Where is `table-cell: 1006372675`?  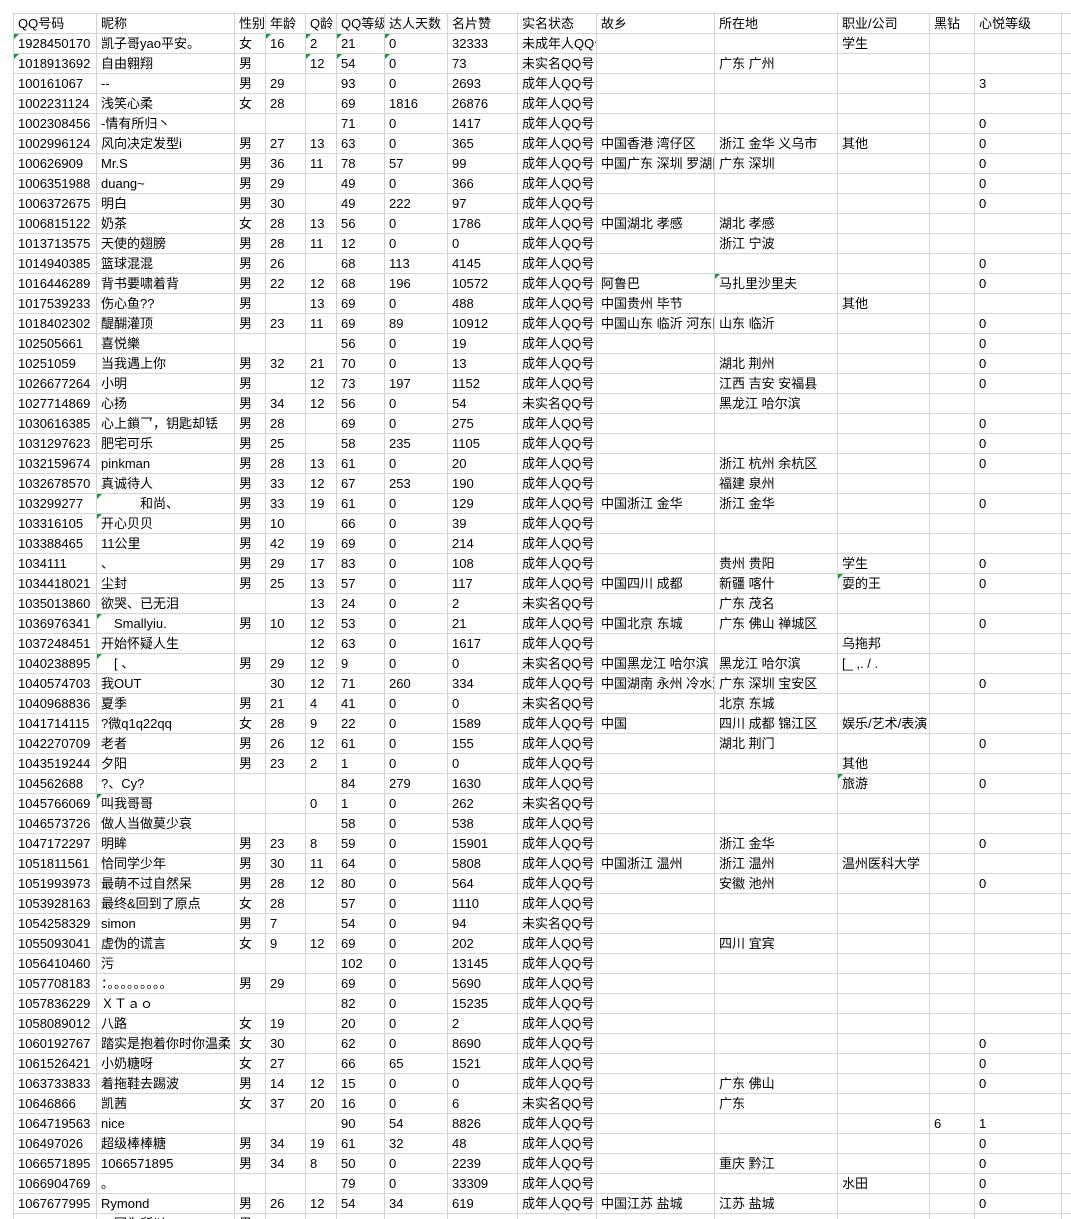 table-cell: 1006372675 is located at coordinates (55, 204).